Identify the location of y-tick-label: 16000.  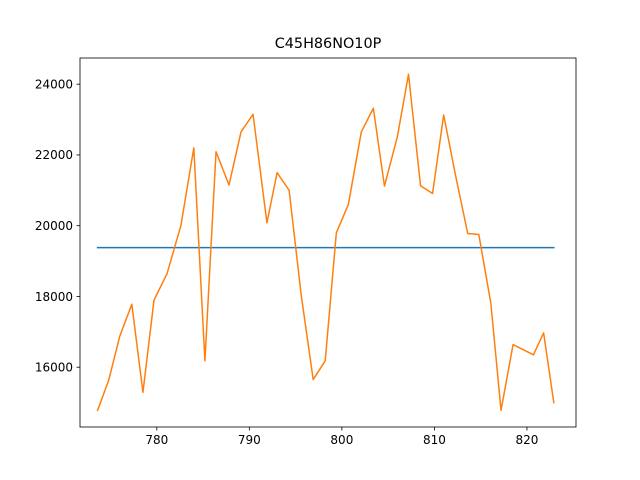
(54, 368).